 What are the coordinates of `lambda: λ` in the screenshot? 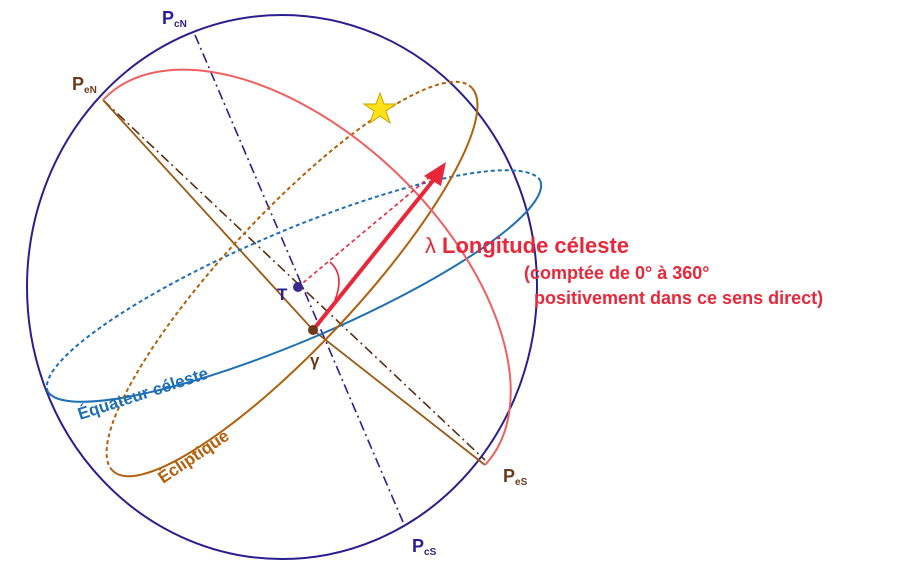 It's located at (430, 245).